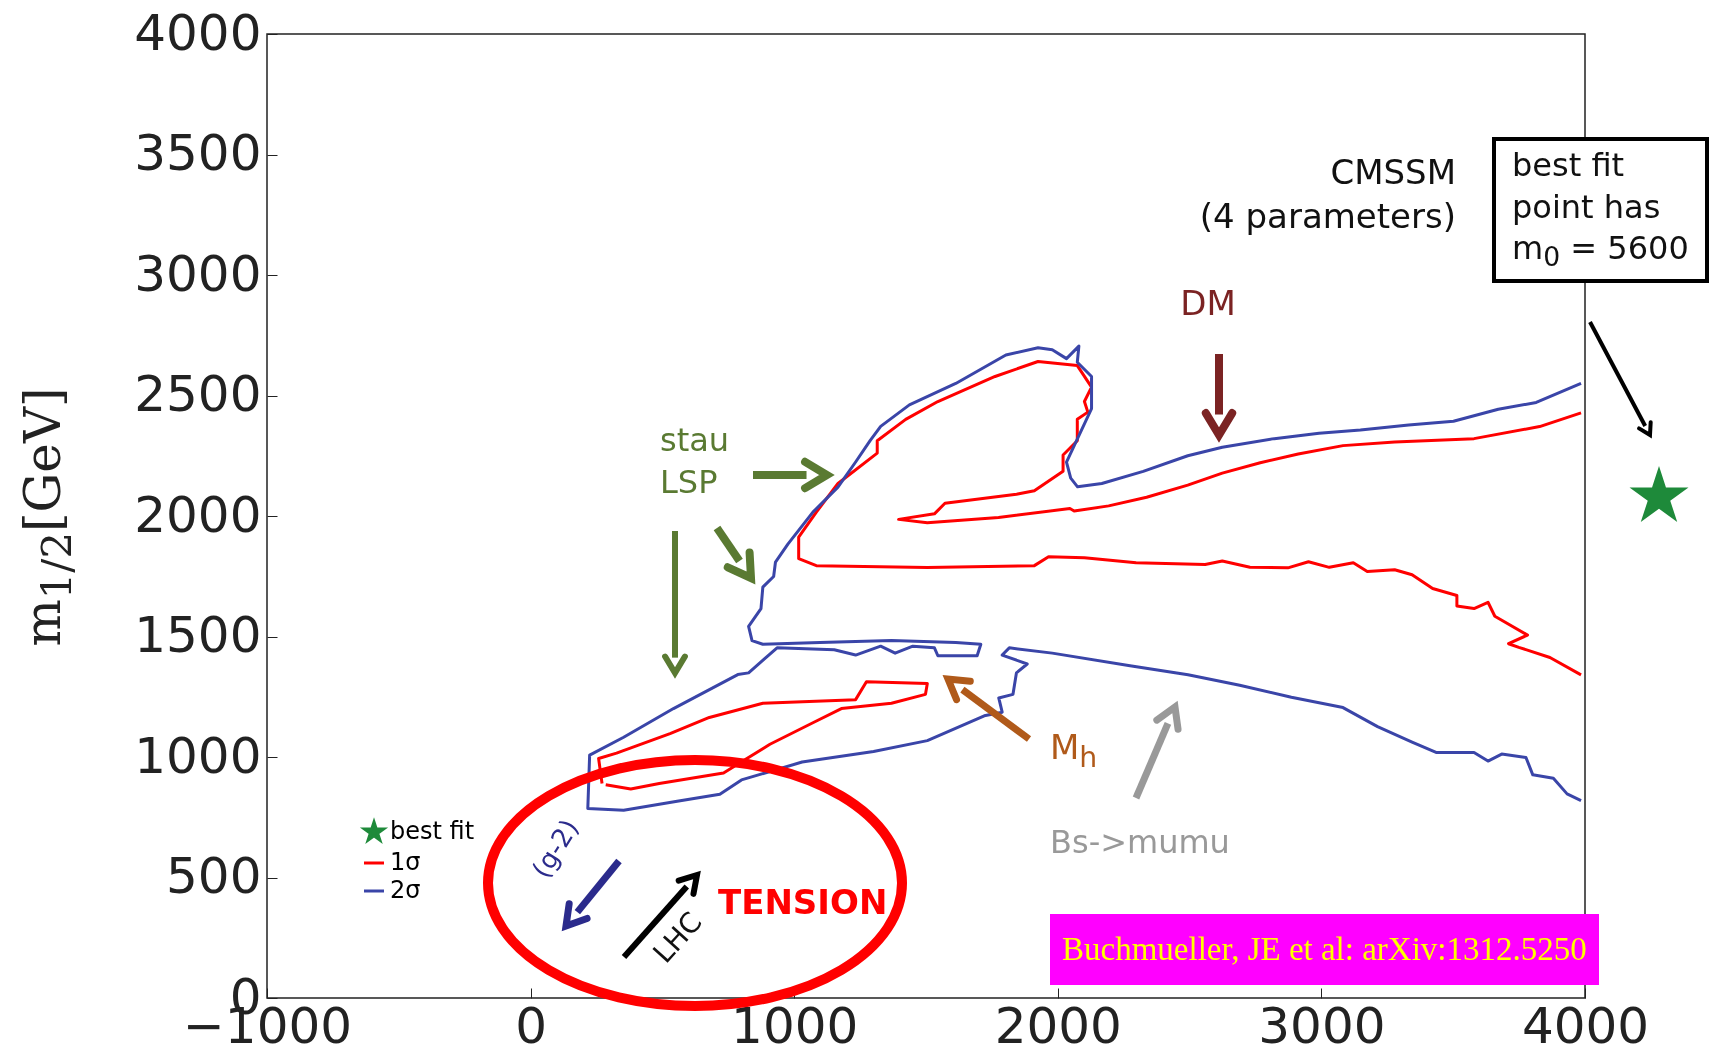 This screenshot has width=1725, height=1057. I want to click on x-tick-label: 1000, so click(795, 1025).